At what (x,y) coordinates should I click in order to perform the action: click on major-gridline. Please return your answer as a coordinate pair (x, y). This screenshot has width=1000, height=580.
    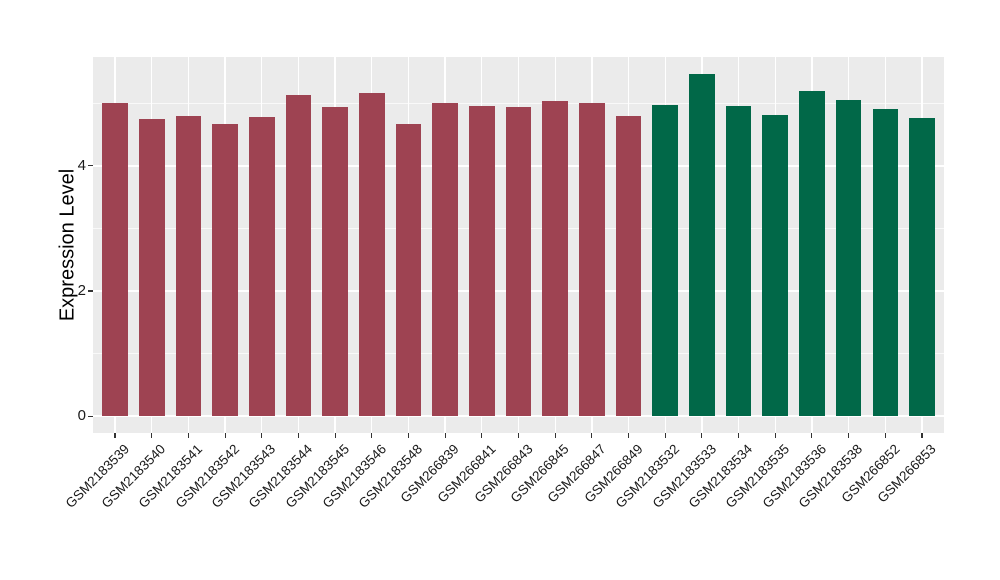
    Looking at the image, I should click on (518, 416).